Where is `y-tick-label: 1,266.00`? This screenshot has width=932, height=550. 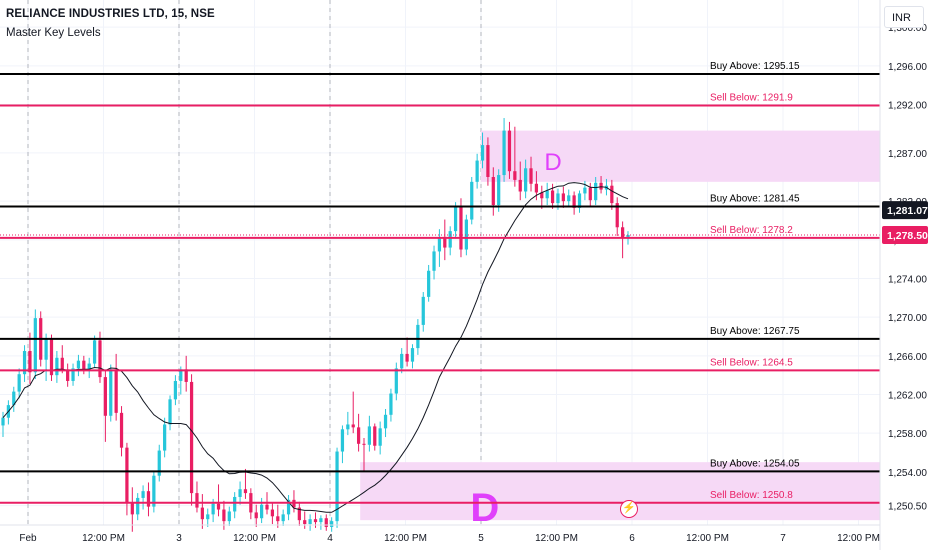
y-tick-label: 1,266.00 is located at coordinates (907, 357).